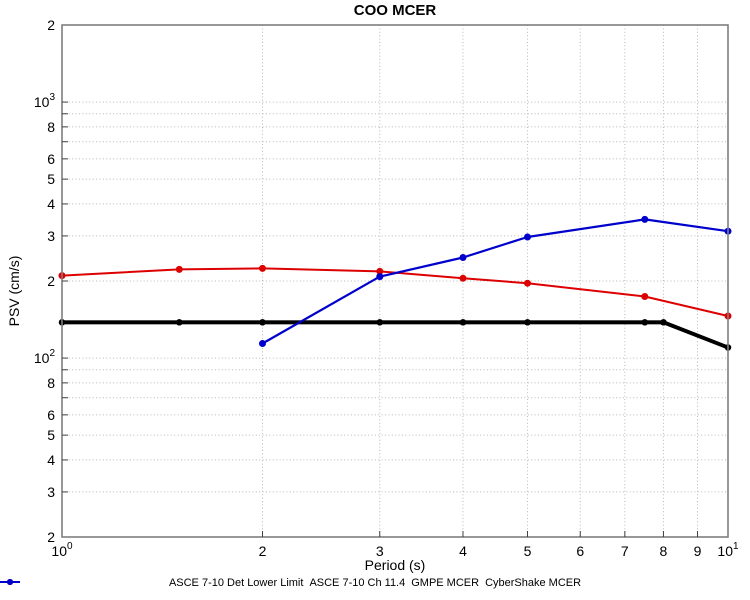 This screenshot has height=600, width=750. What do you see at coordinates (395, 10) in the screenshot?
I see `chart-title: COO MCER` at bounding box center [395, 10].